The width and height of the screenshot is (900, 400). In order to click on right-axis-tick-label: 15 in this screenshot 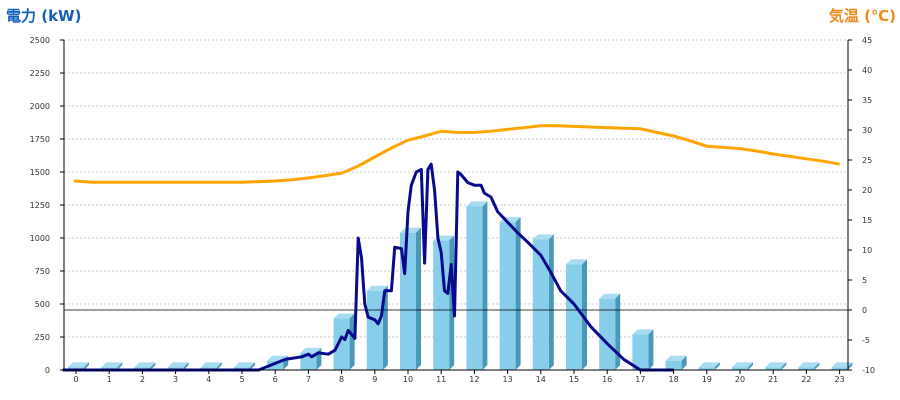, I will do `click(867, 220)`.